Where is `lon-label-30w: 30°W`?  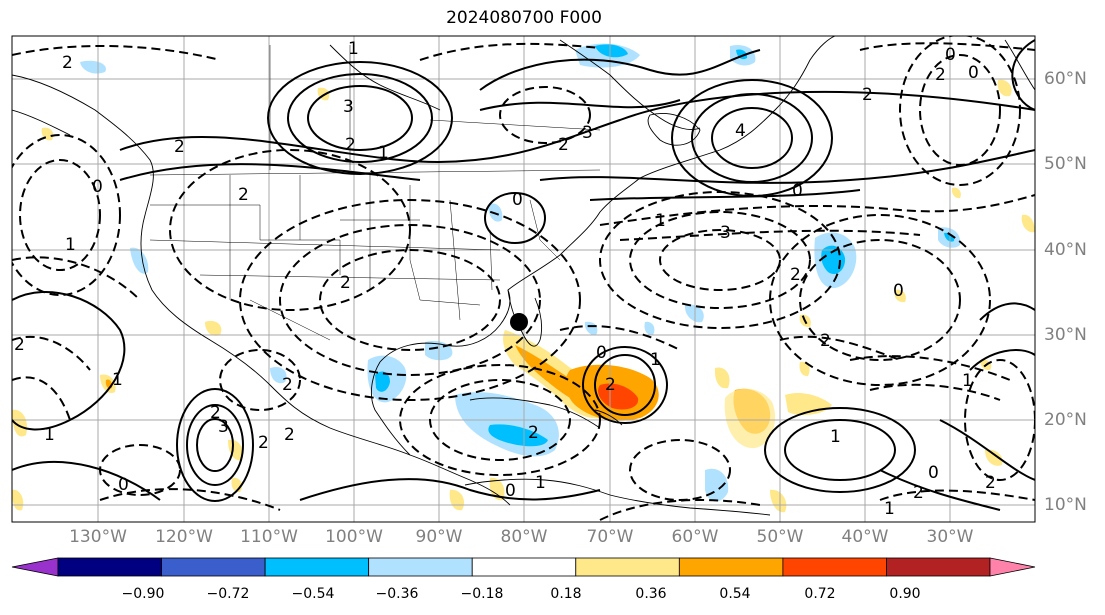
lon-label-30w: 30°W is located at coordinates (950, 537).